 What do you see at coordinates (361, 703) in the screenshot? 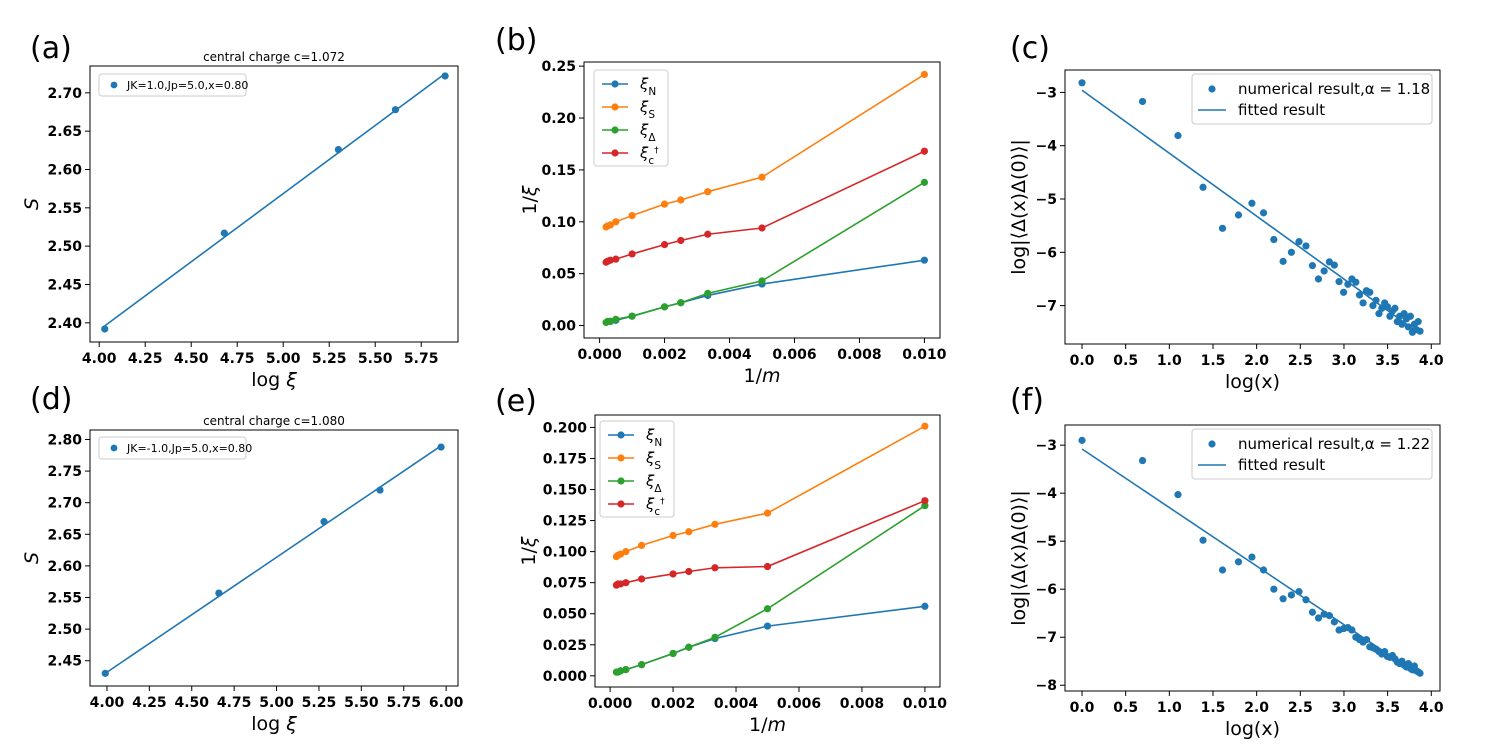
I see `x-tick-label: 5.50` at bounding box center [361, 703].